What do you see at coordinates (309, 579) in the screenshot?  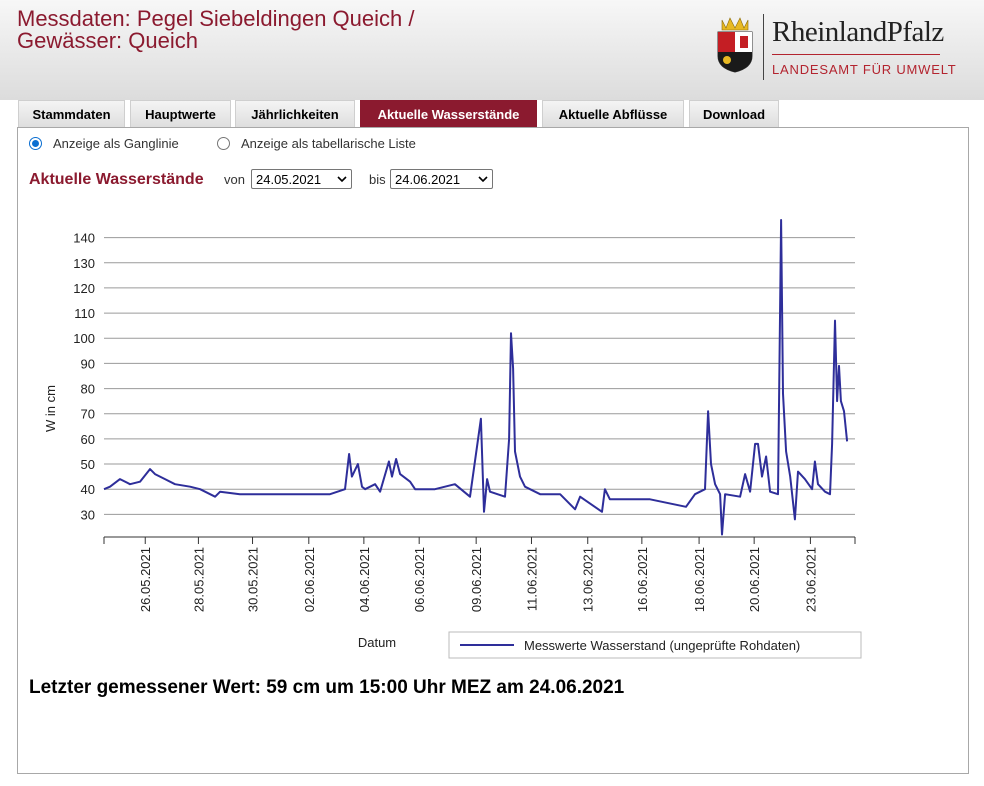 I see `x-tick-label: 02.06.2021` at bounding box center [309, 579].